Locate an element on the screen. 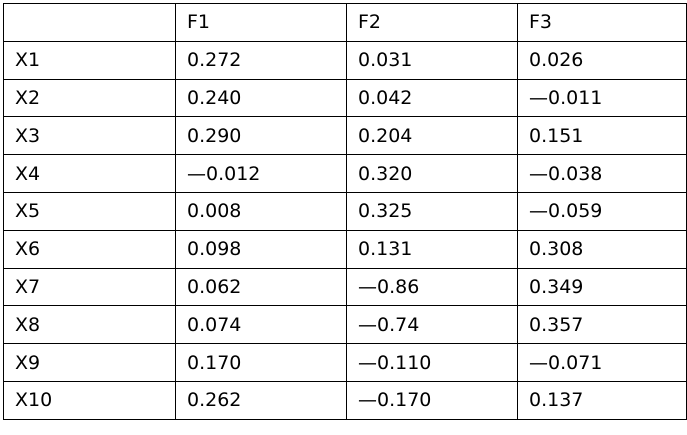 Image resolution: width=687 pixels, height=435 pixels. row-label: X9 is located at coordinates (89, 362).